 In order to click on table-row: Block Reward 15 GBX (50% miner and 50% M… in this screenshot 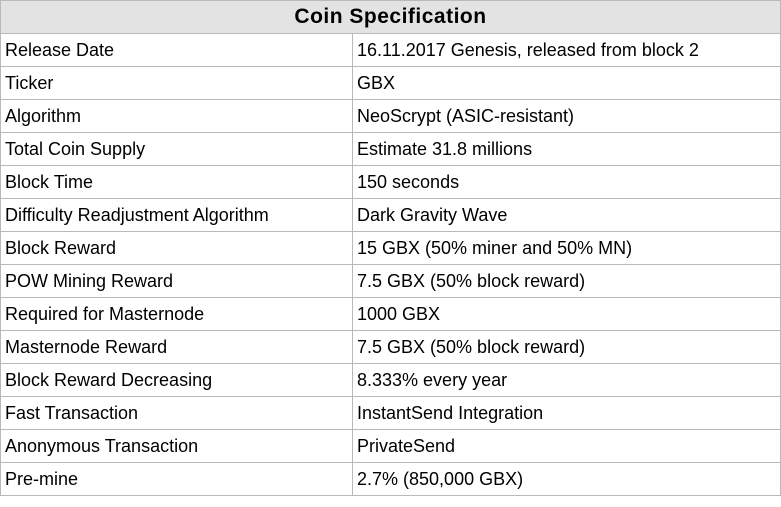, I will do `click(390, 248)`.